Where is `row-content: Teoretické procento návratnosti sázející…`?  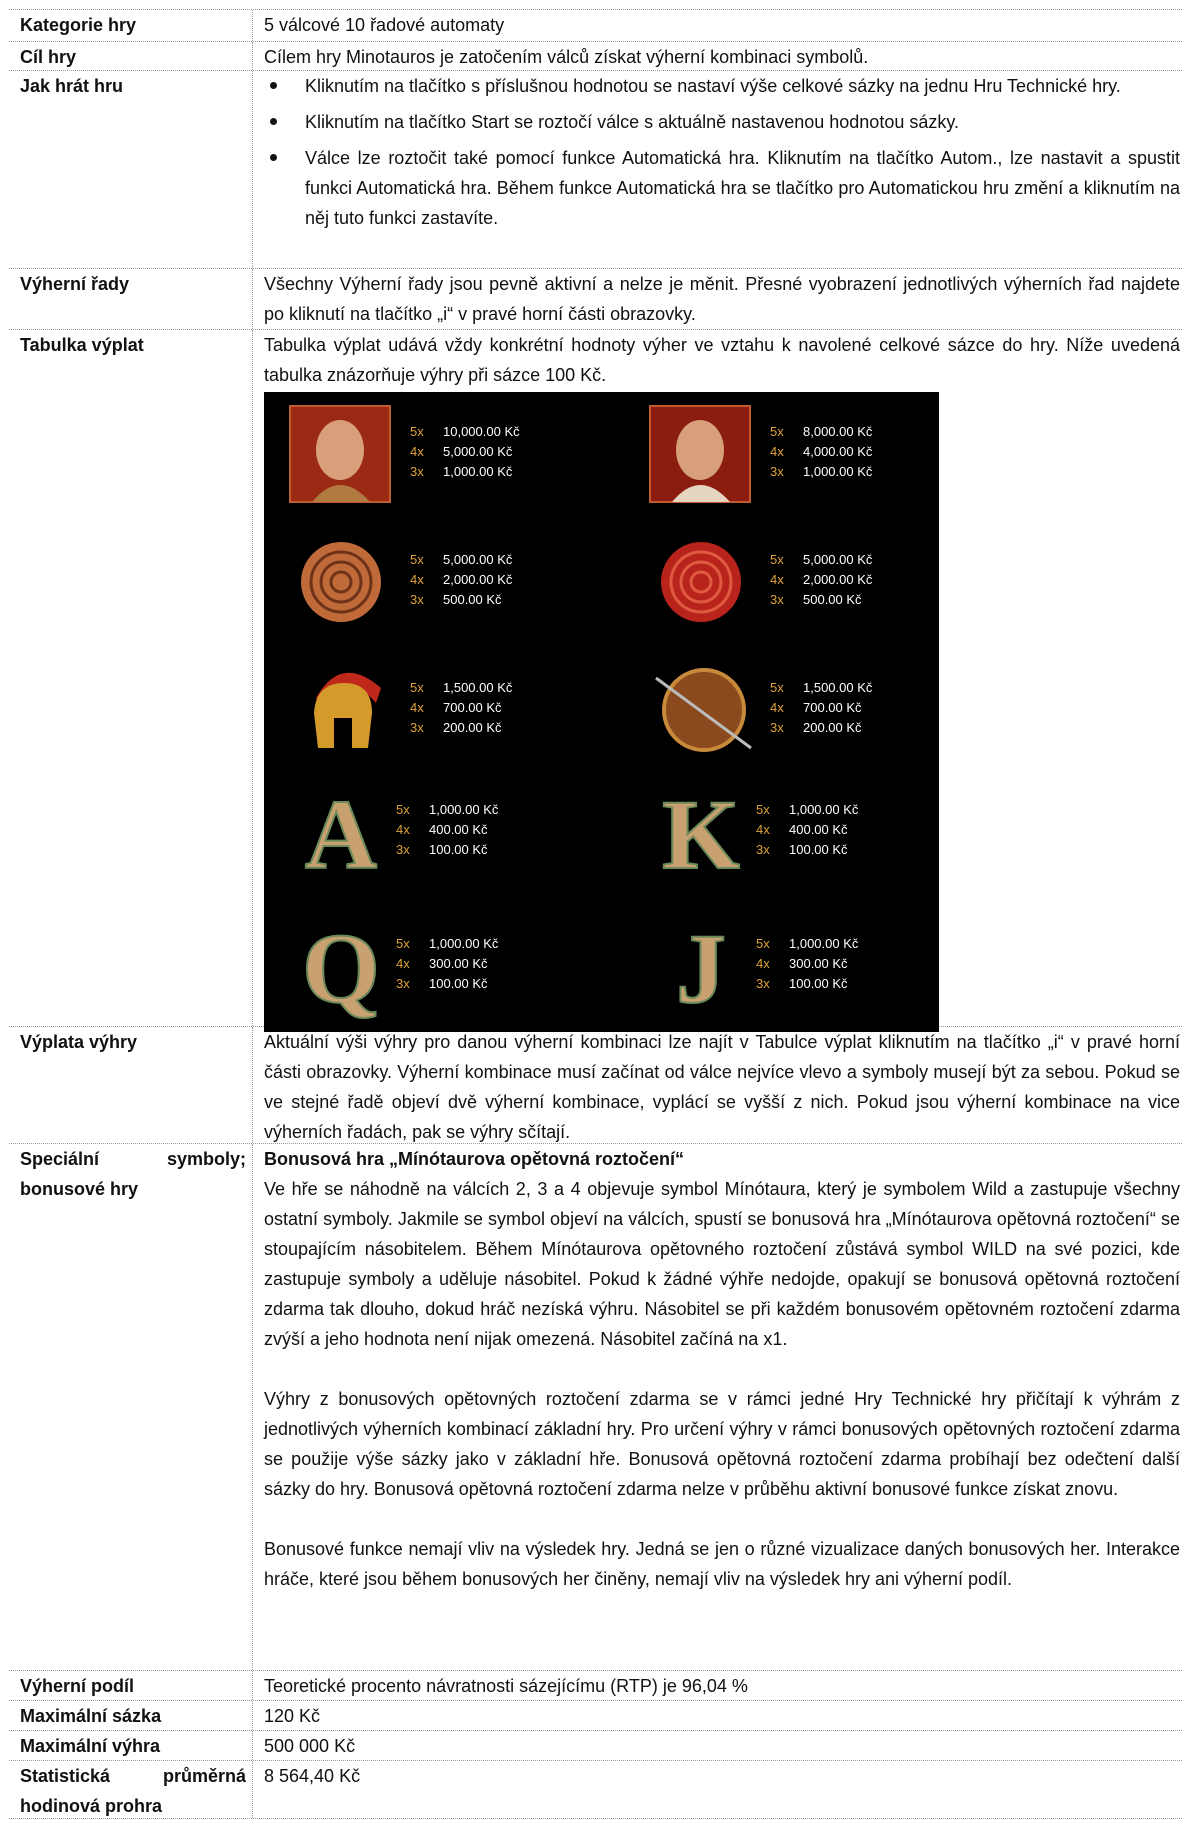
row-content: Teoretické procento návratnosti sázející… is located at coordinates (717, 1685).